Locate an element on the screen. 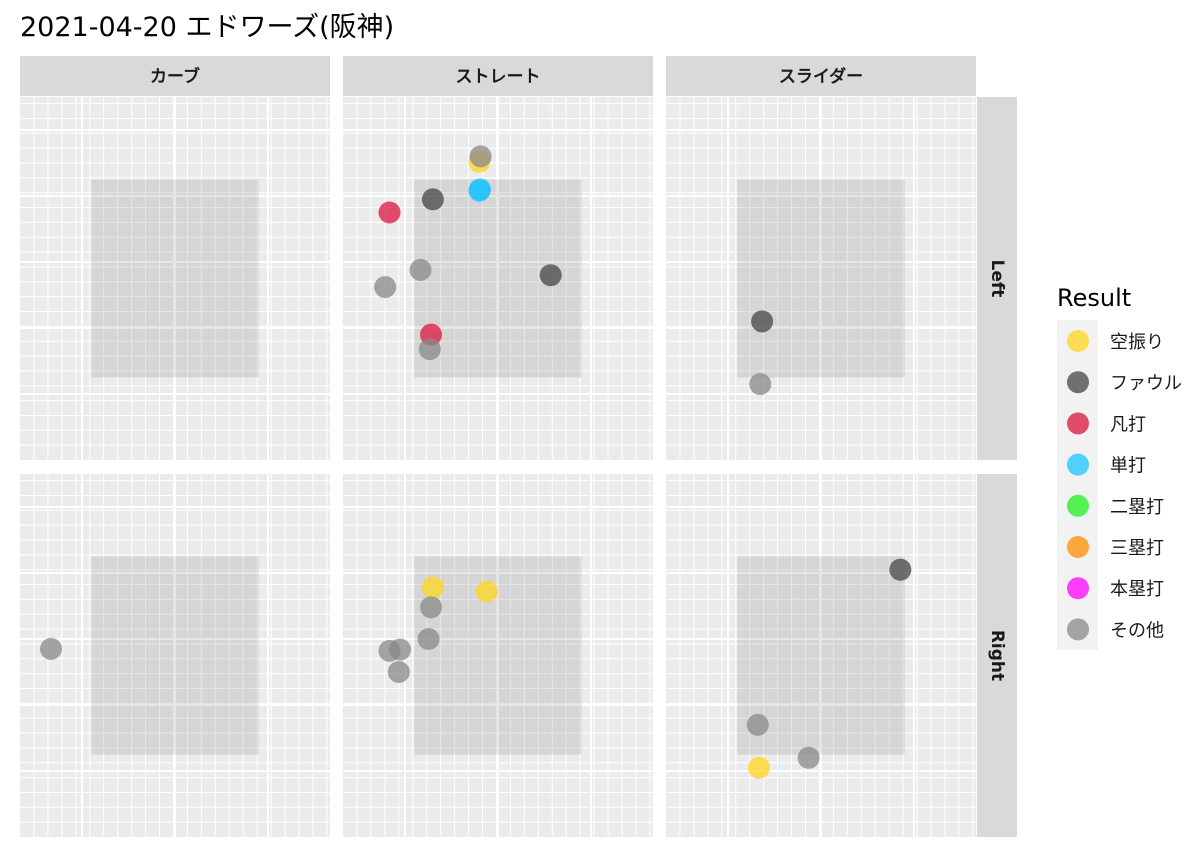 This screenshot has height=857, width=1200. legend-label: 単打 is located at coordinates (1128, 466).